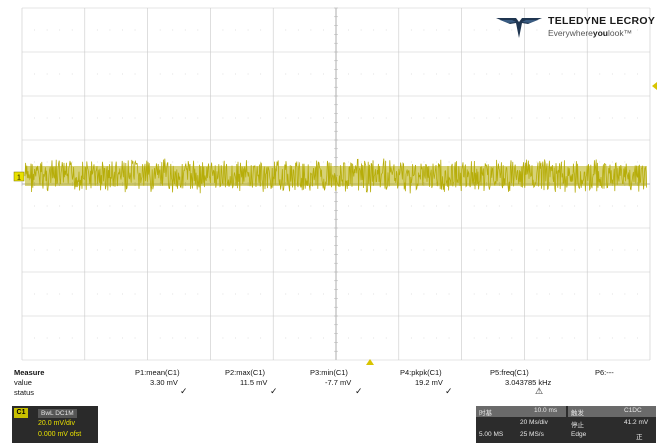  What do you see at coordinates (24, 392) in the screenshot?
I see `measure-status-row-label: status` at bounding box center [24, 392].